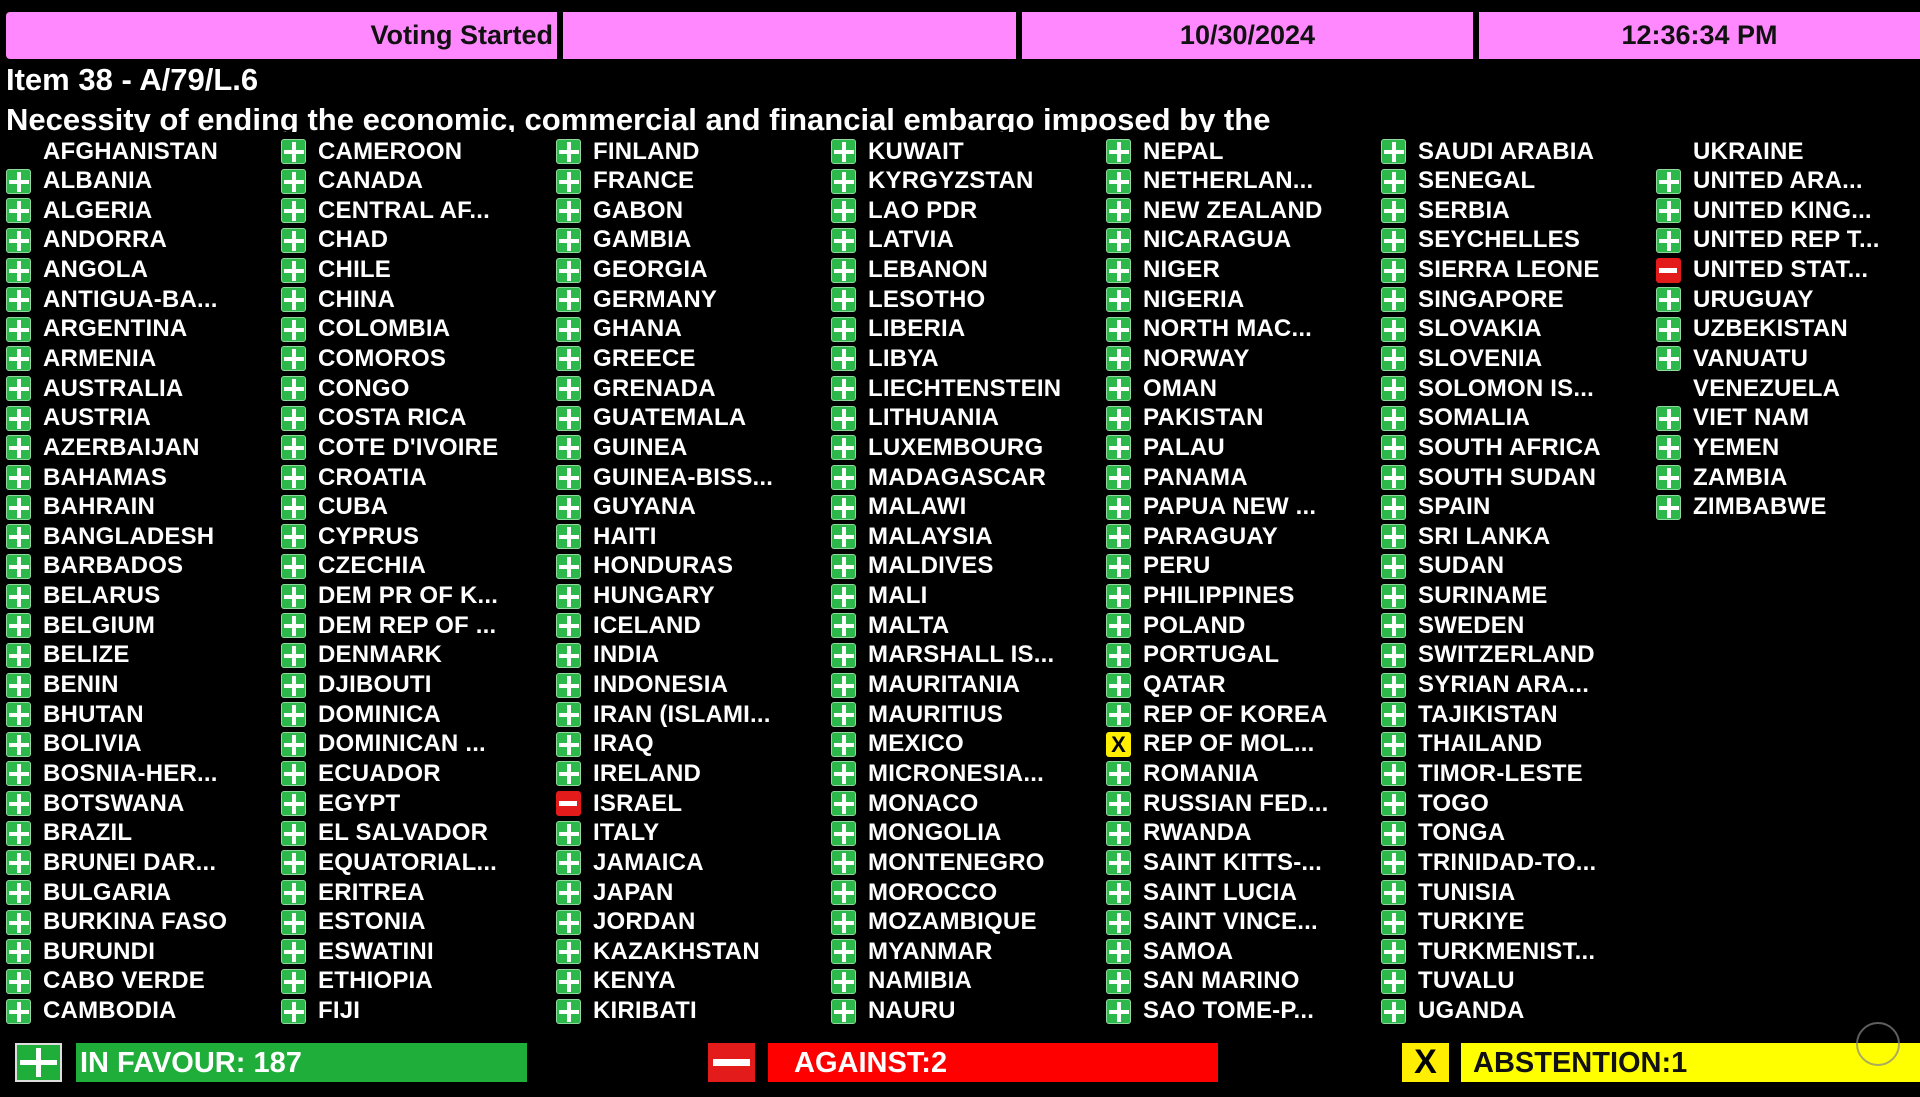 This screenshot has height=1097, width=1920. Describe the element at coordinates (112, 151) in the screenshot. I see `country-row: AFGHANISTAN` at that location.